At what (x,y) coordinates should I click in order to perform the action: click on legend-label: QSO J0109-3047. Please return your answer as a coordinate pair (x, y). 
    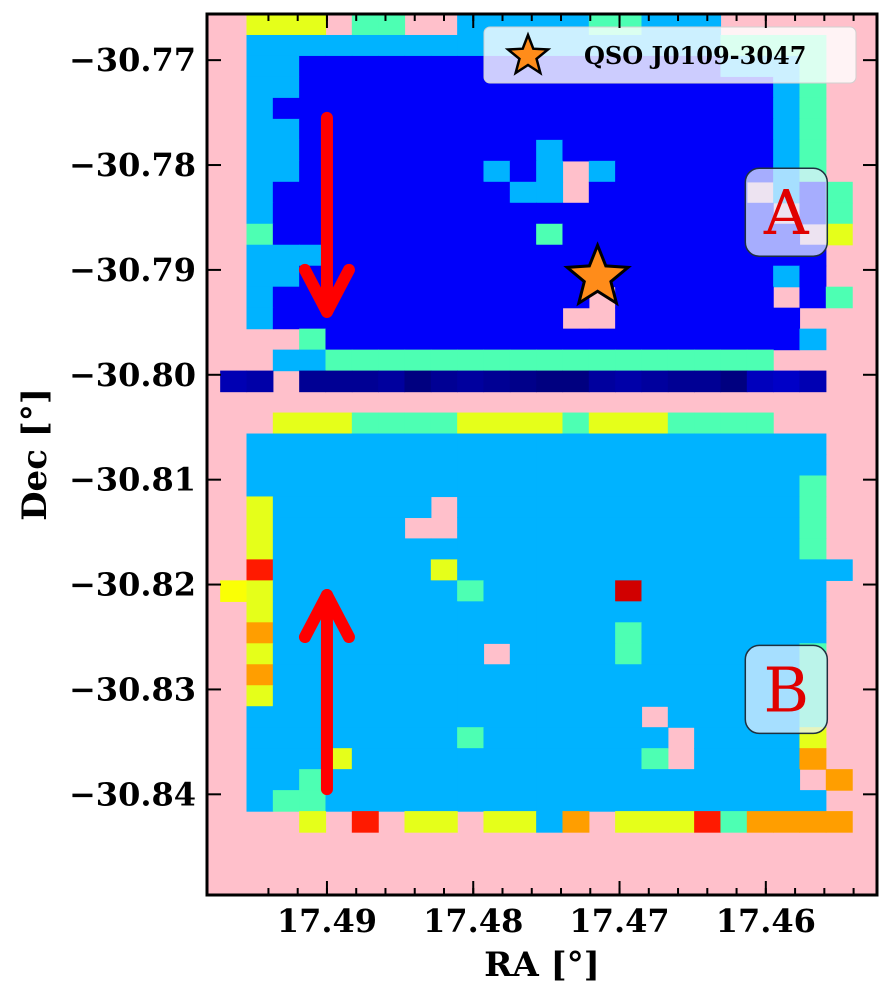
    Looking at the image, I should click on (695, 55).